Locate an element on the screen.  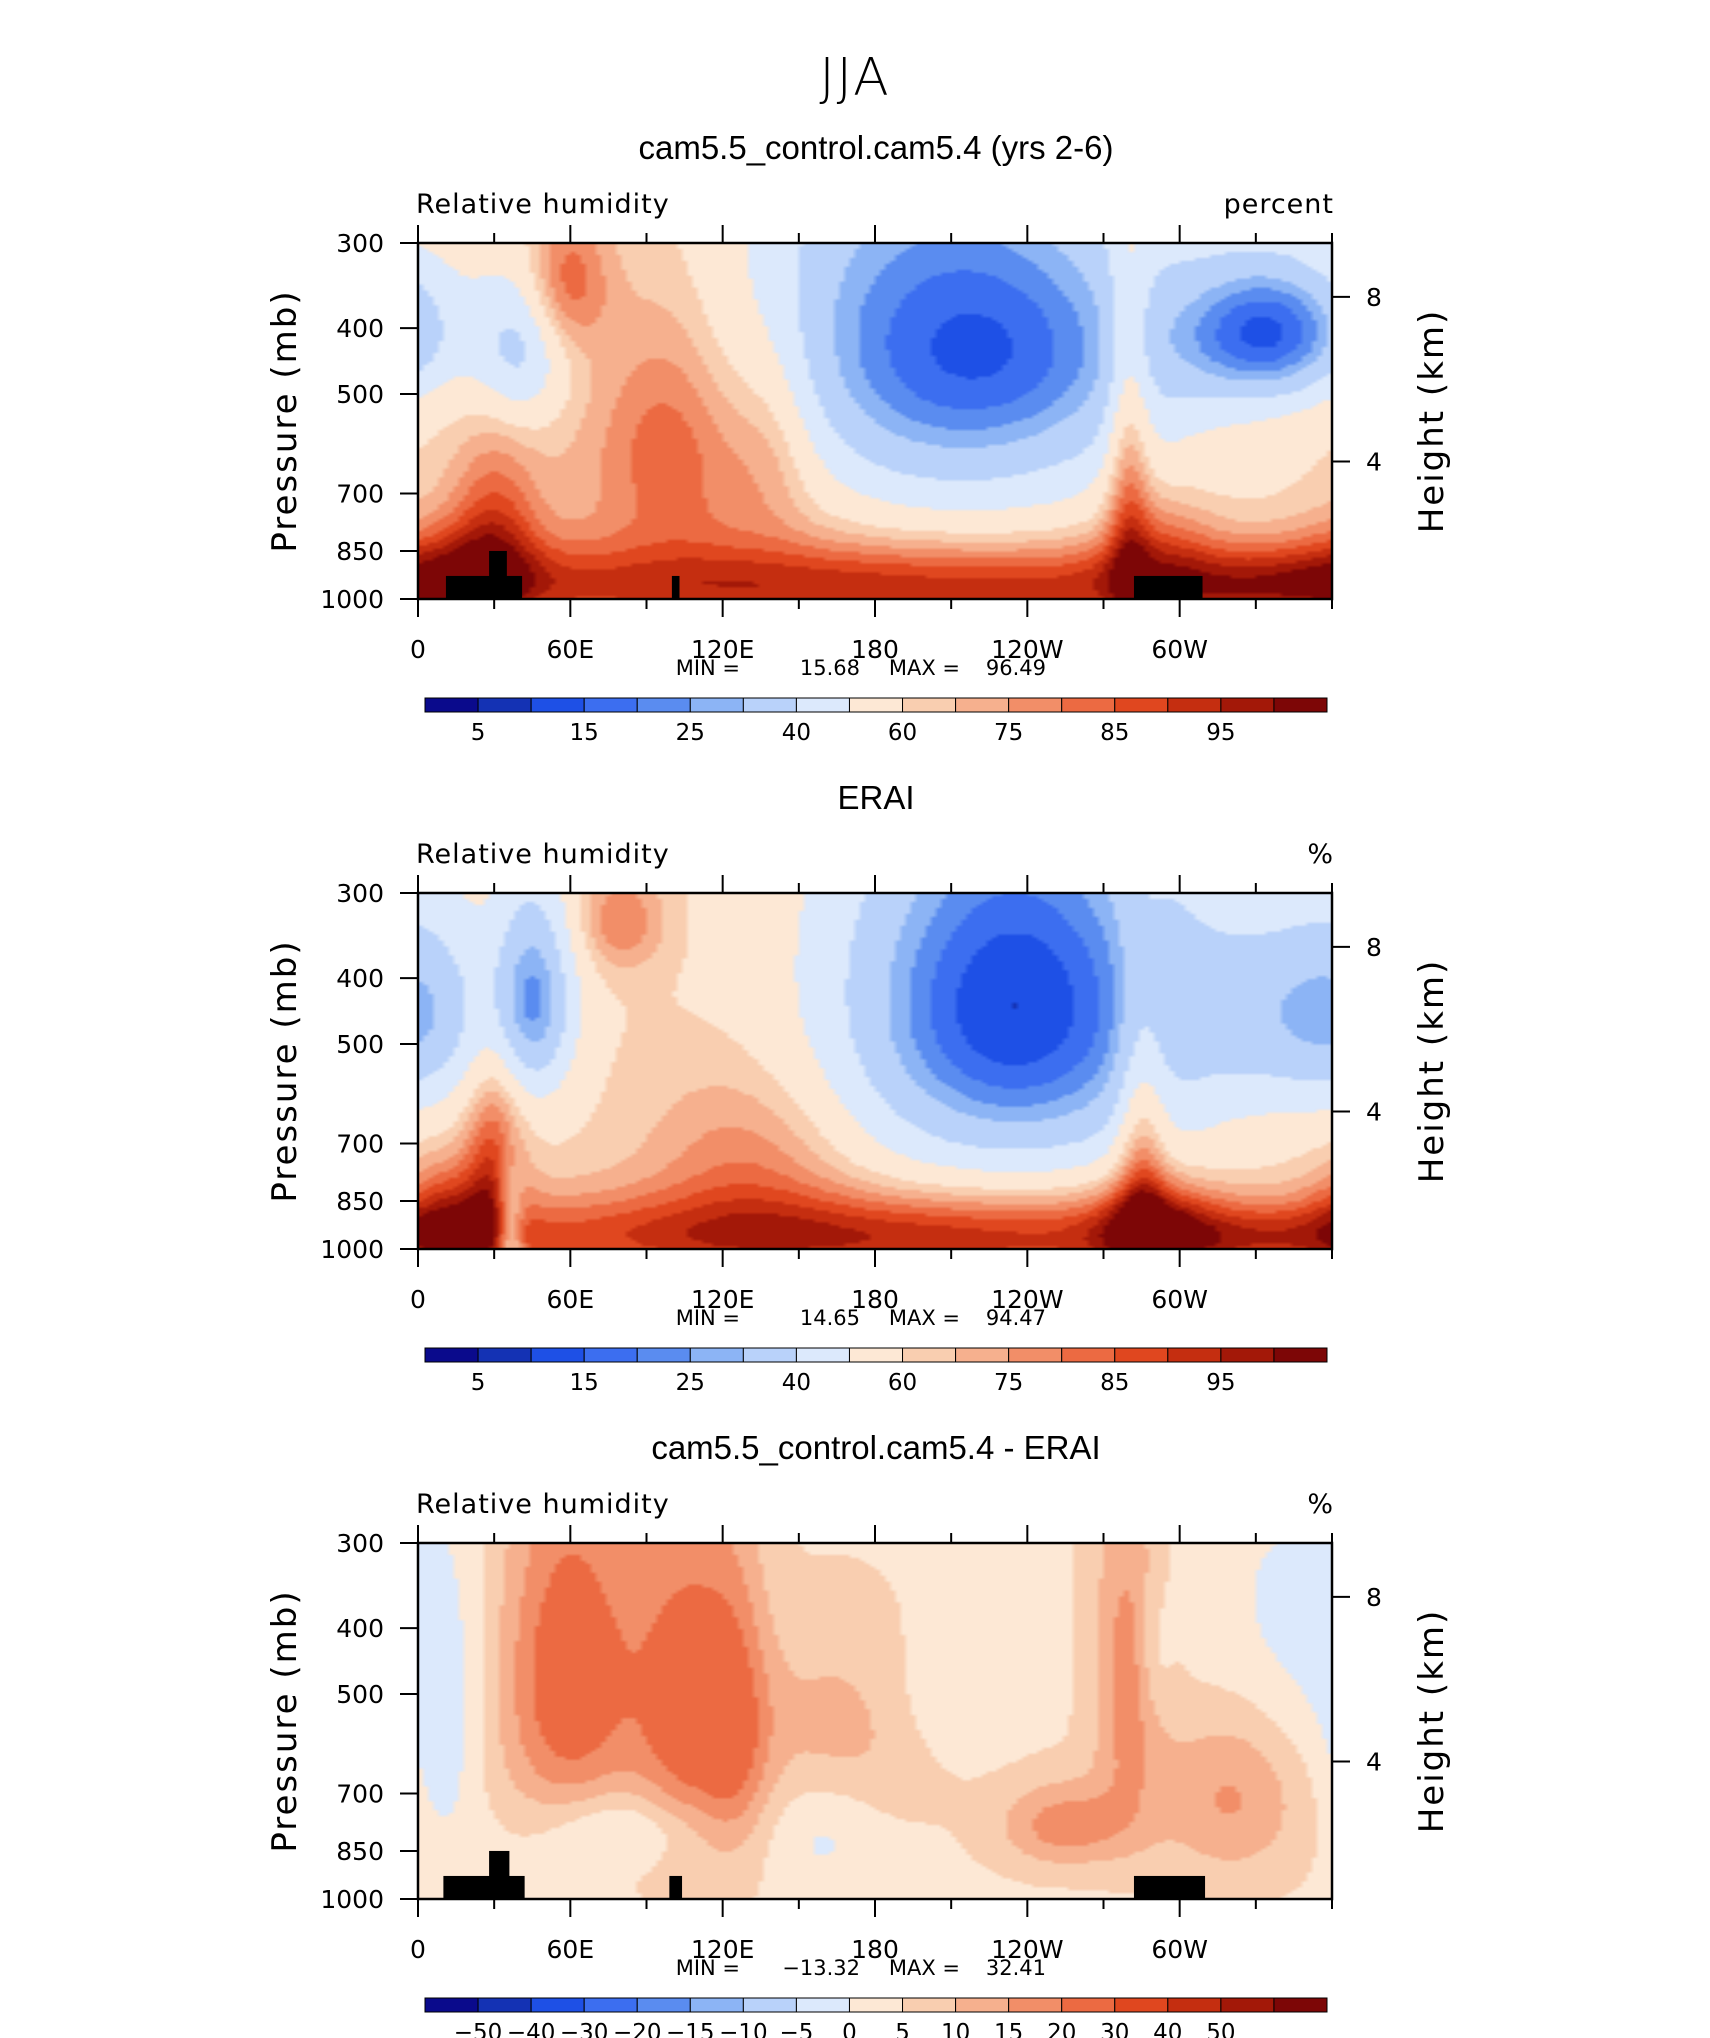
height-tick-label: 4 is located at coordinates (1374, 1761).